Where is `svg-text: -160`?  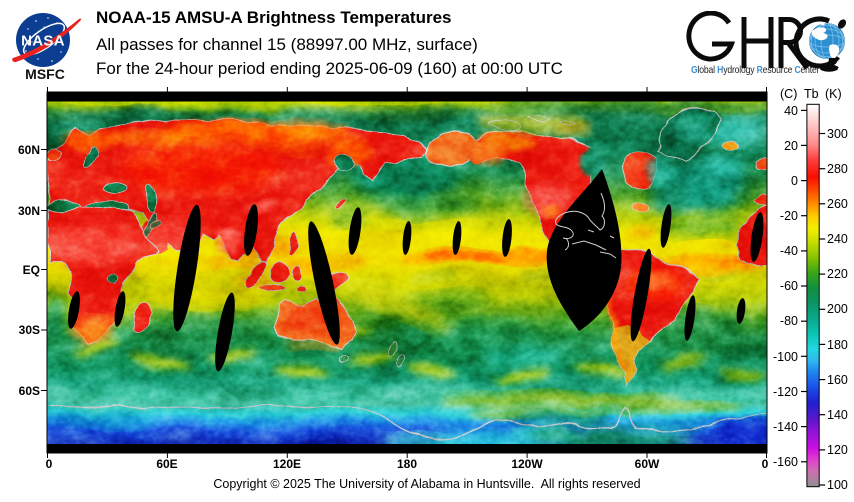
svg-text: -160 is located at coordinates (785, 462).